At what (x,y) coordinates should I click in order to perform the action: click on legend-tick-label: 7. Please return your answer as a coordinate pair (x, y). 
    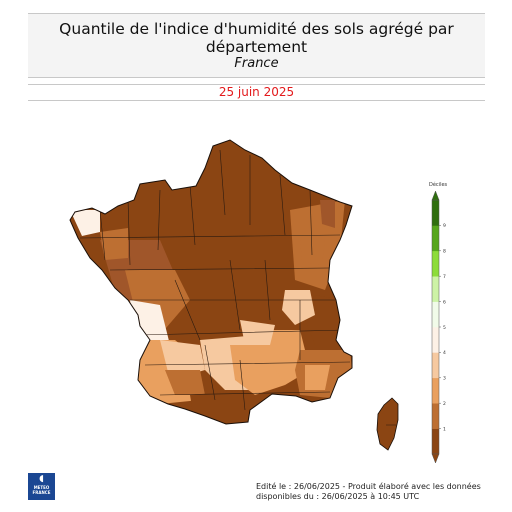
    Looking at the image, I should click on (444, 277).